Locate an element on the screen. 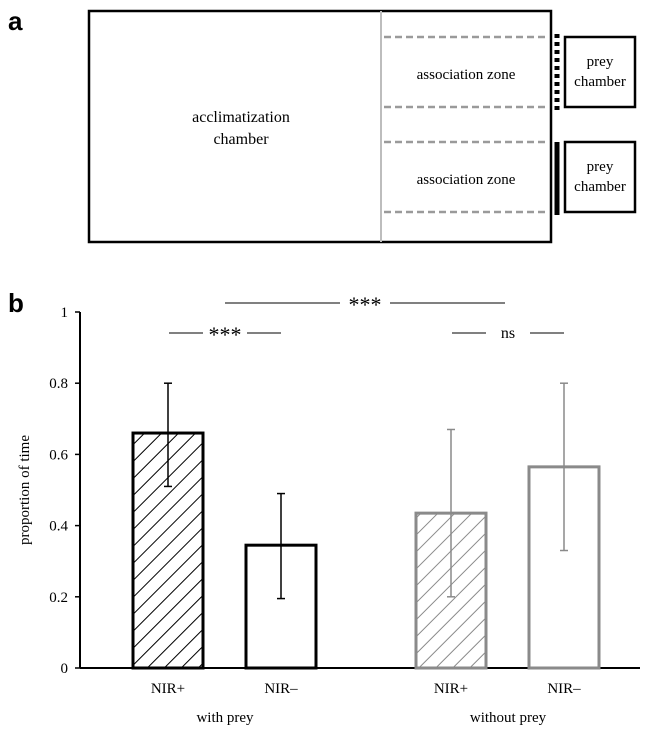  group-label: without prey is located at coordinates (508, 718).